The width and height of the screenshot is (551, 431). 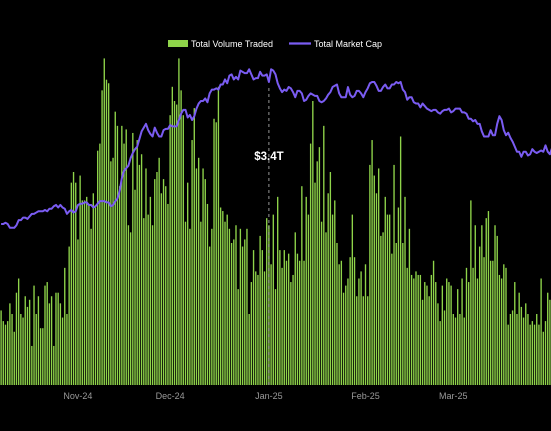 What do you see at coordinates (170, 396) in the screenshot?
I see `x-tick-label: Dec-24` at bounding box center [170, 396].